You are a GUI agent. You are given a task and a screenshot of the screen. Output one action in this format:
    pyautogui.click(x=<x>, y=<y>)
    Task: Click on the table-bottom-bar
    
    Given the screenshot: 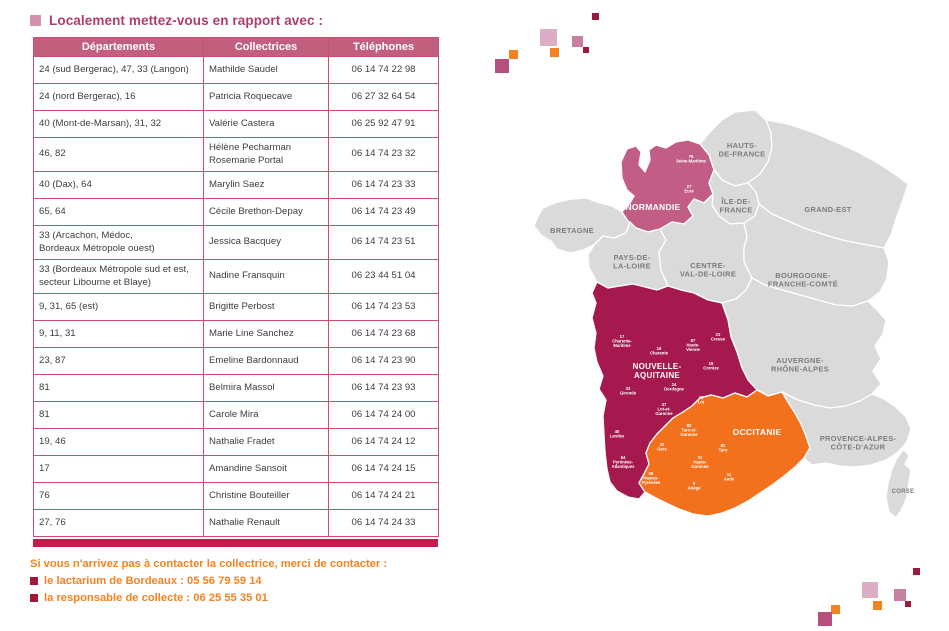 What is the action you would take?
    pyautogui.click(x=235, y=543)
    